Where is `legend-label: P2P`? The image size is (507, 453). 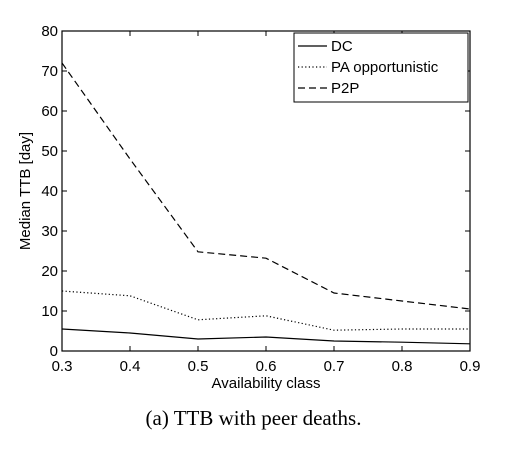 legend-label: P2P is located at coordinates (345, 88).